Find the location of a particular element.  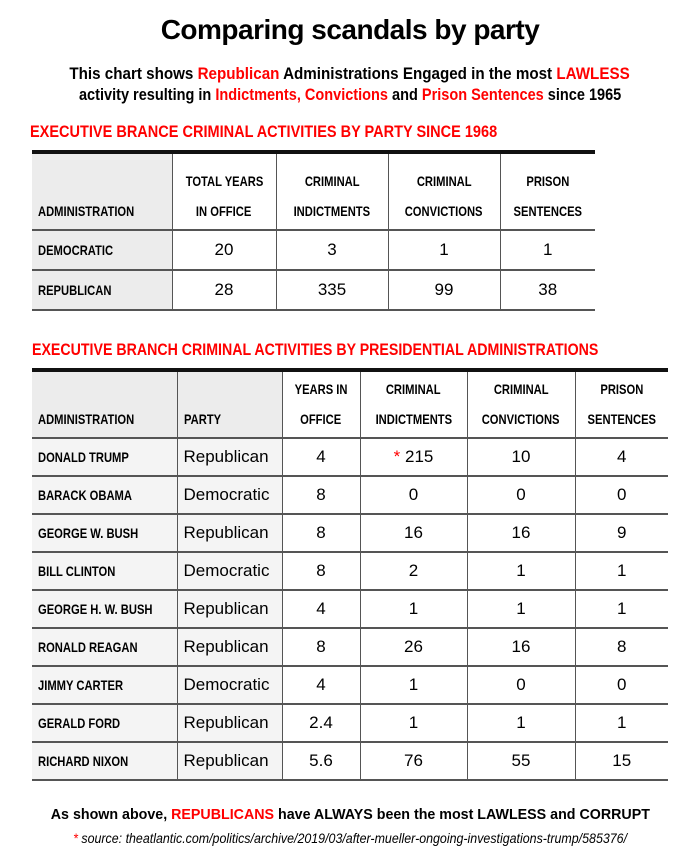

column-header: TOTAL YEARS IN OFFICE is located at coordinates (223, 191).